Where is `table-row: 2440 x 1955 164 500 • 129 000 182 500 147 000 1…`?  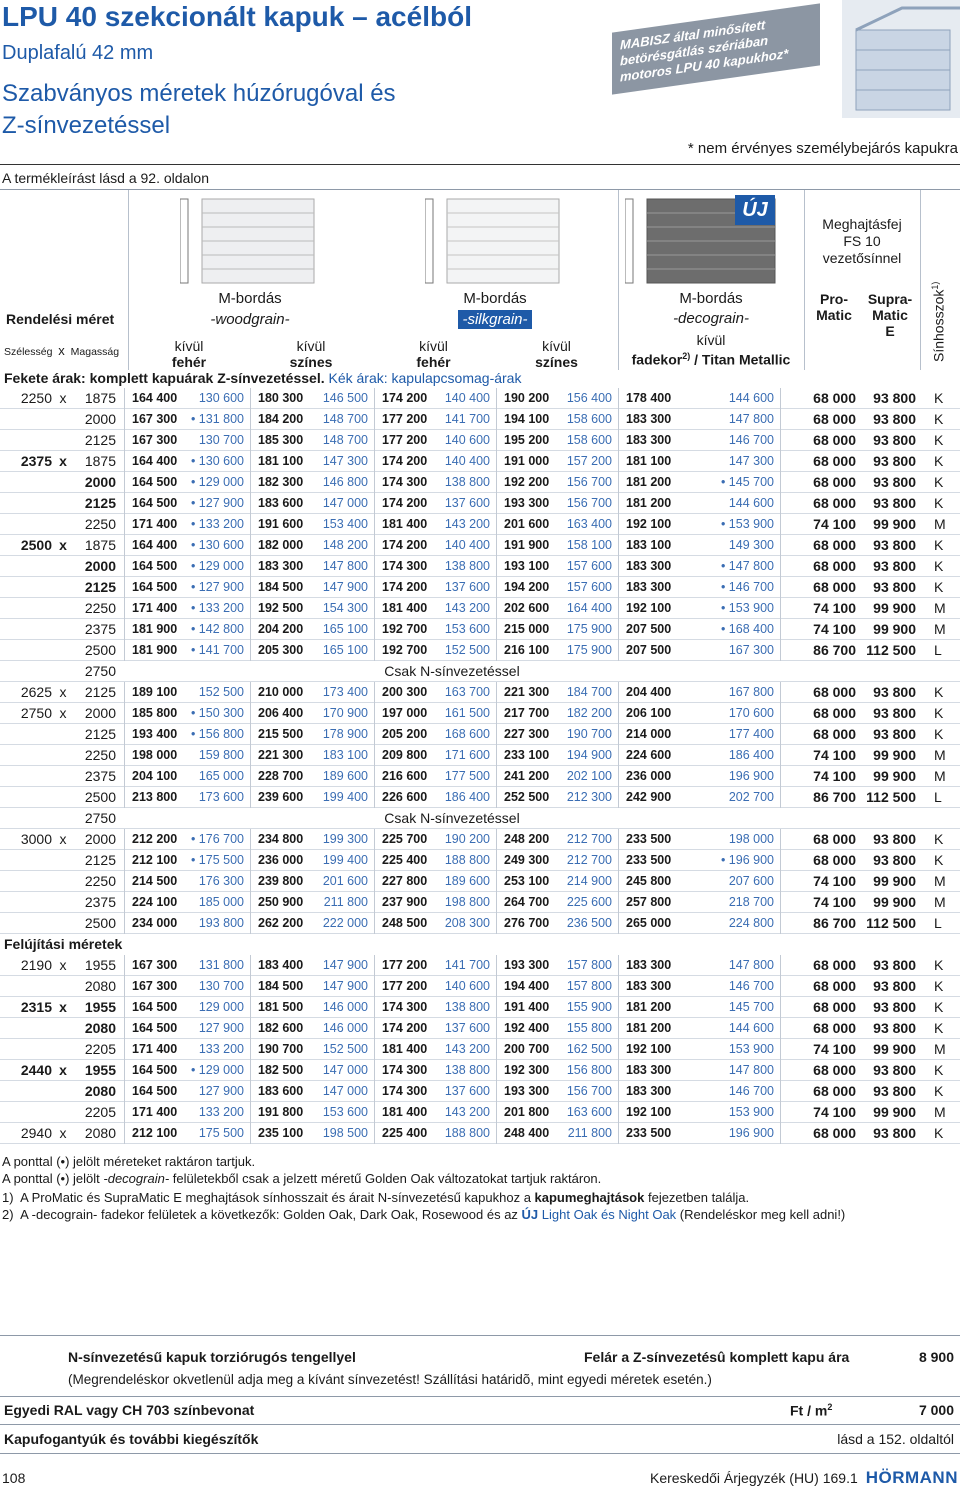 table-row: 2440 x 1955 164 500 • 129 000 182 500 147 000 1… is located at coordinates (480, 1070).